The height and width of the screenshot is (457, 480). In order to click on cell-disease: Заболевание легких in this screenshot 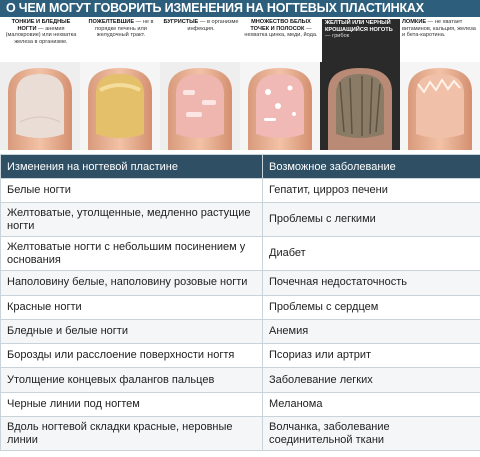, I will do `click(371, 380)`.